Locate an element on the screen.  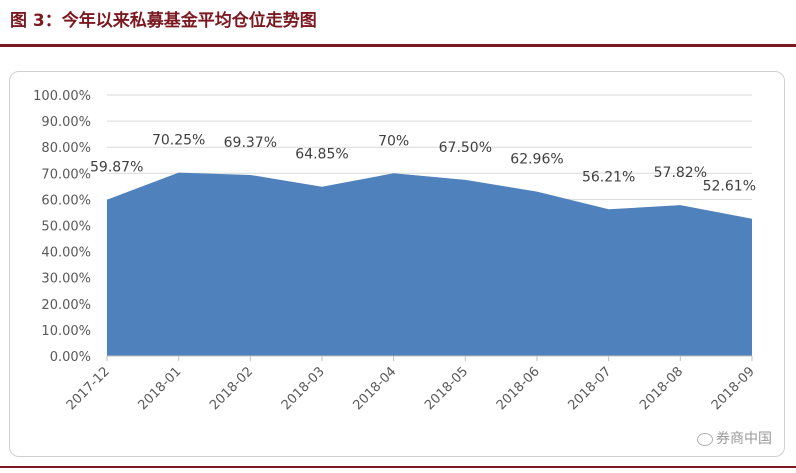
x-tick-label: 2018-06 is located at coordinates (518, 388).